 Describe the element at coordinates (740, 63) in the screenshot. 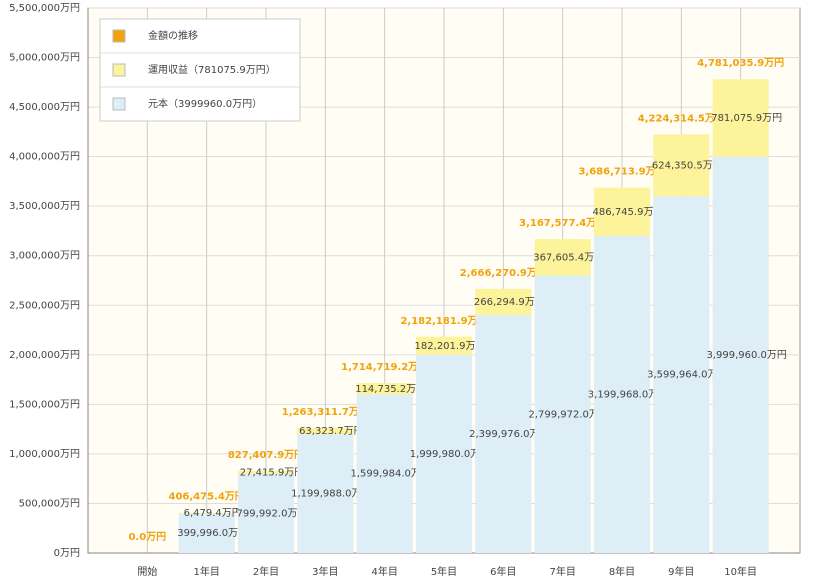

I see `total-label: 4,781,035.9万円` at that location.